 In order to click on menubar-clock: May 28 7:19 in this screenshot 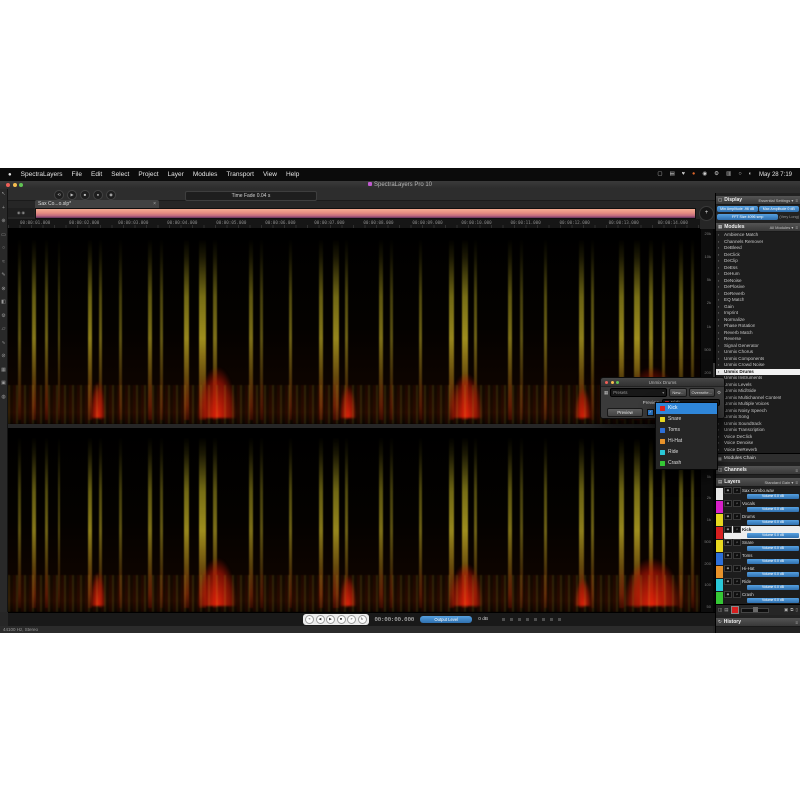, I will do `click(775, 174)`.